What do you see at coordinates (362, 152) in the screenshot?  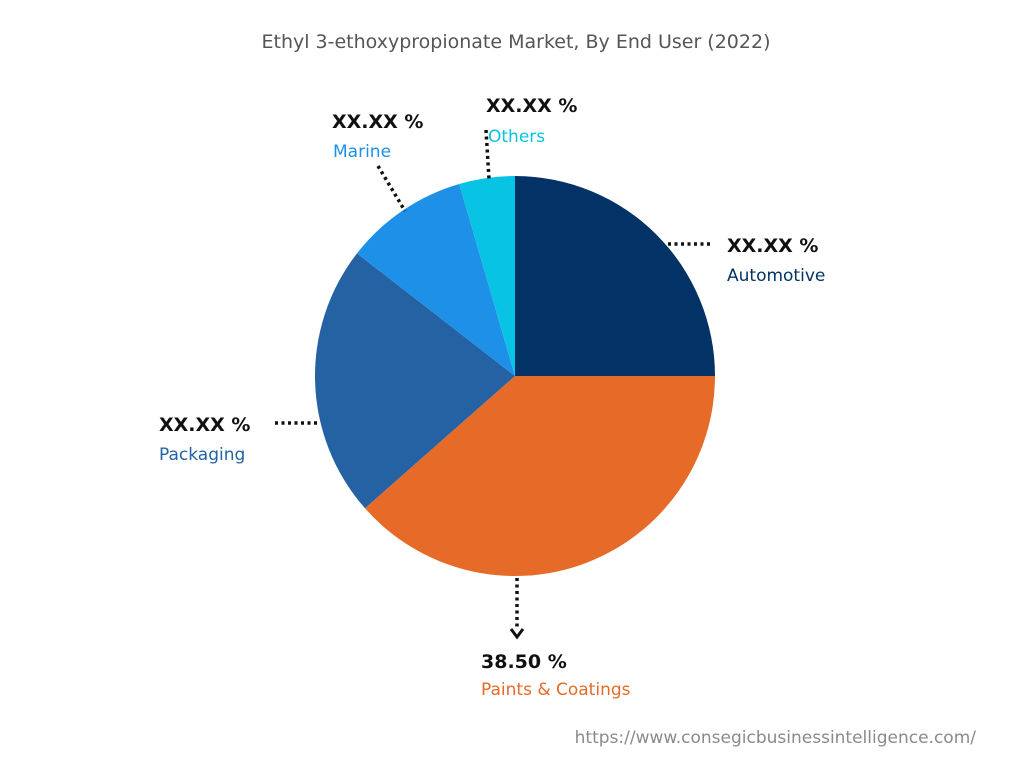 I see `category-label-marine: Marine` at bounding box center [362, 152].